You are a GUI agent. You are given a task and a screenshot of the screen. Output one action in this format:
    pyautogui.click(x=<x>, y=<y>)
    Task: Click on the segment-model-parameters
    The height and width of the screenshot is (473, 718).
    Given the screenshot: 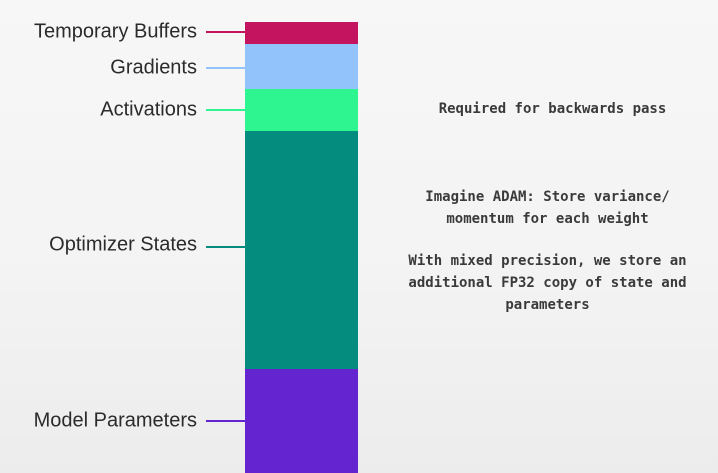 What is the action you would take?
    pyautogui.click(x=301, y=421)
    